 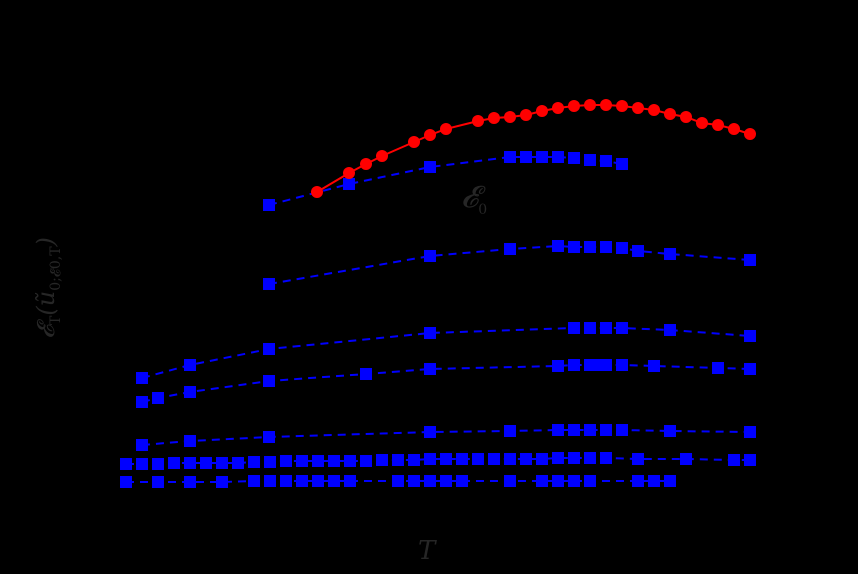 What do you see at coordinates (46, 242) in the screenshot?
I see `y-axis-label-close: )` at bounding box center [46, 242].